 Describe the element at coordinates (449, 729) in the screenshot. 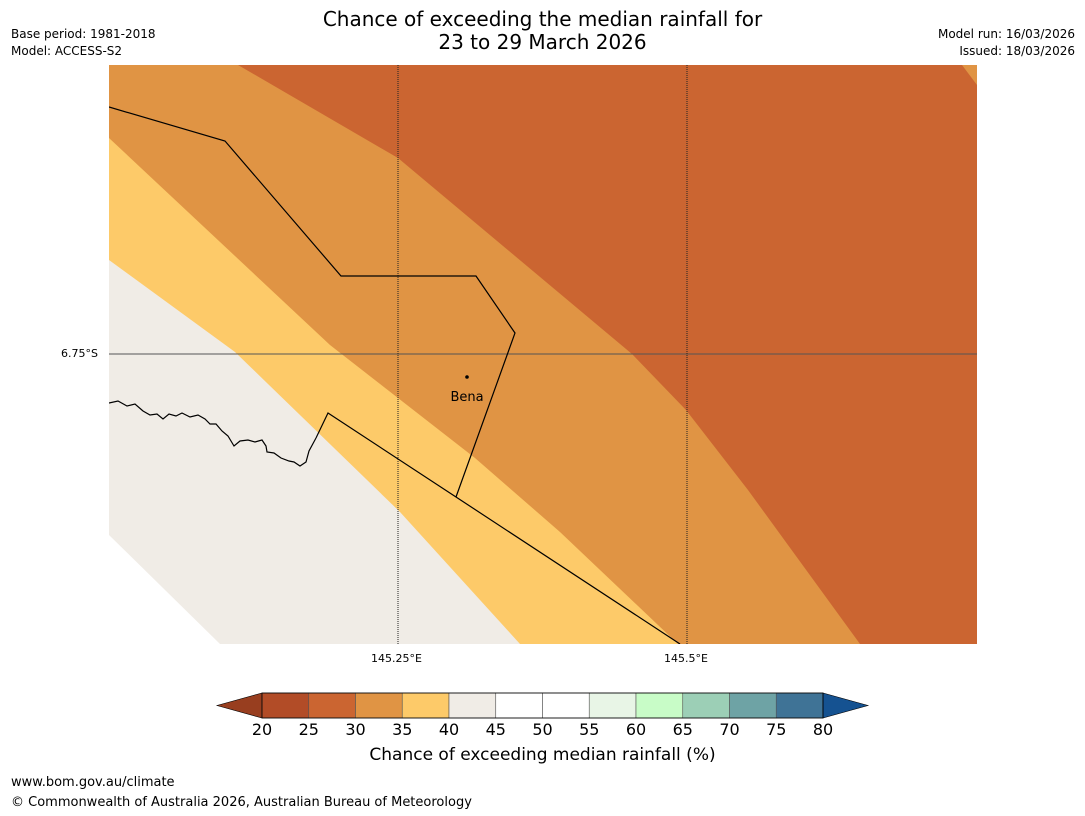

I see `colorbar-tick-label: 40` at that location.